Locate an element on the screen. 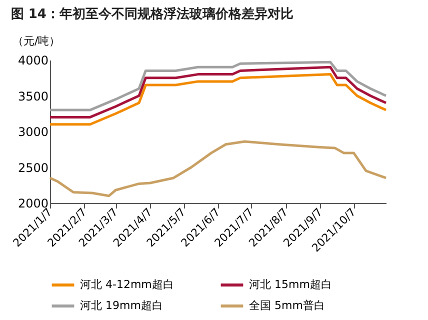 The image size is (428, 320). legend-label: 河北 4-12mm超白 is located at coordinates (127, 284).